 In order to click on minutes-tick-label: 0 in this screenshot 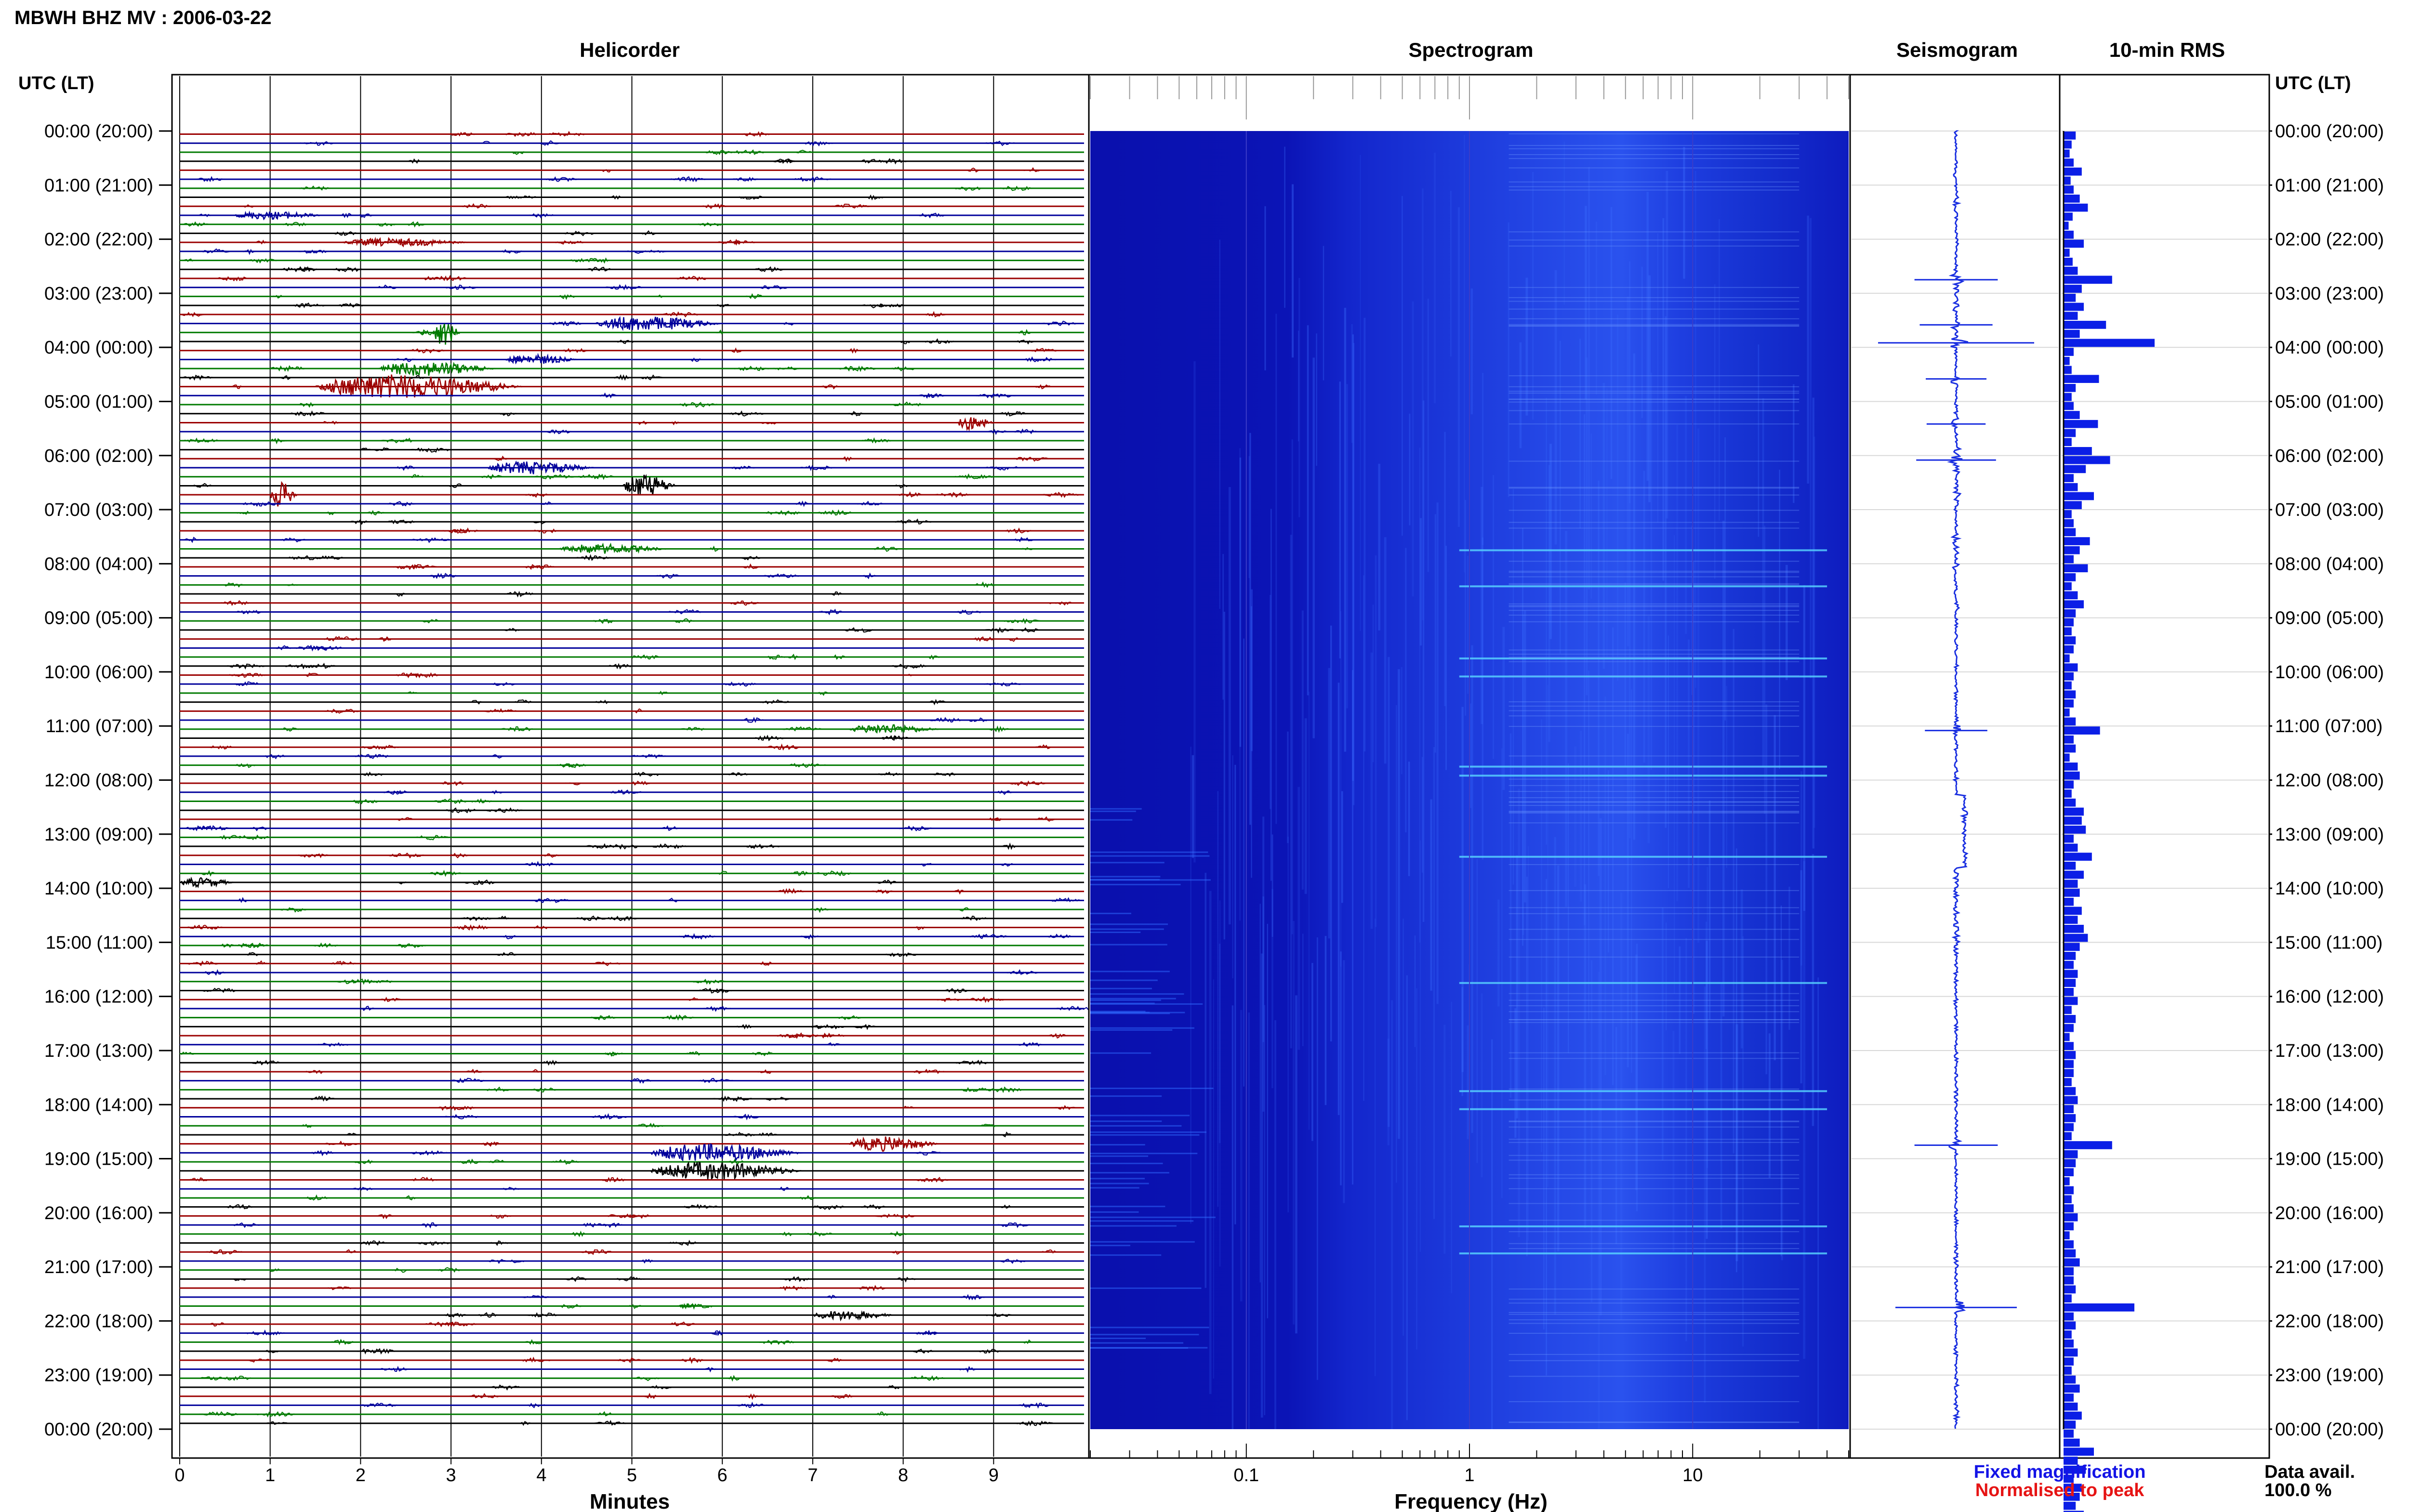, I will do `click(179, 1475)`.